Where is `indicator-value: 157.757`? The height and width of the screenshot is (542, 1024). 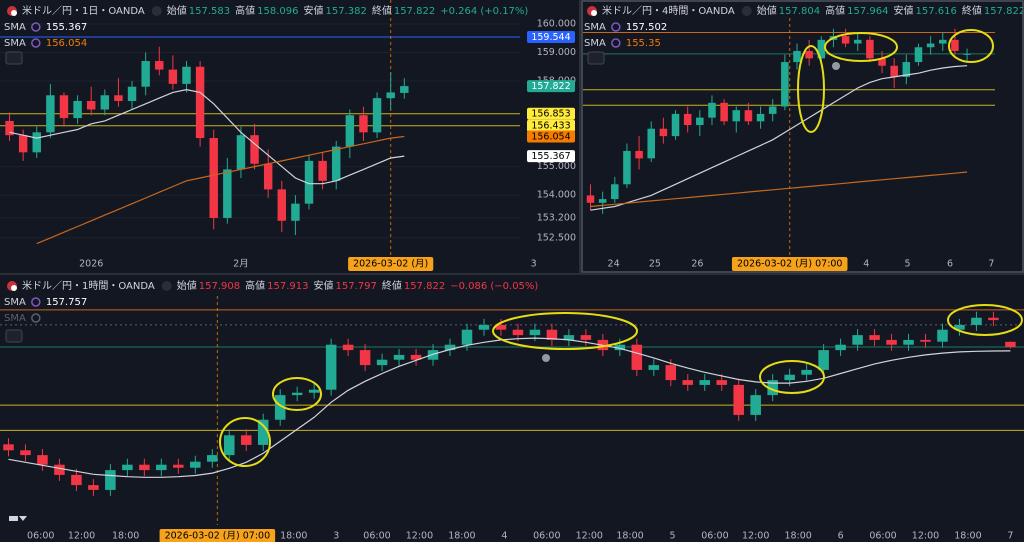
indicator-value: 157.757 is located at coordinates (66, 302).